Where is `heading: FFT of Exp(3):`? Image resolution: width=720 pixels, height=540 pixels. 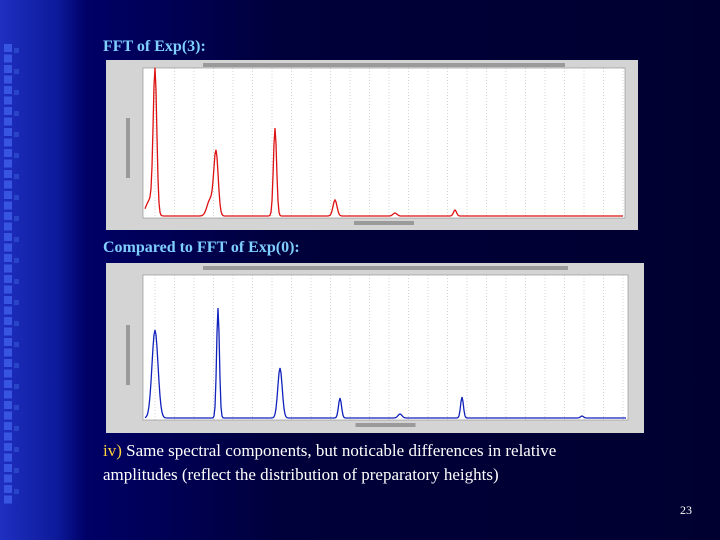
heading: FFT of Exp(3): is located at coordinates (154, 46).